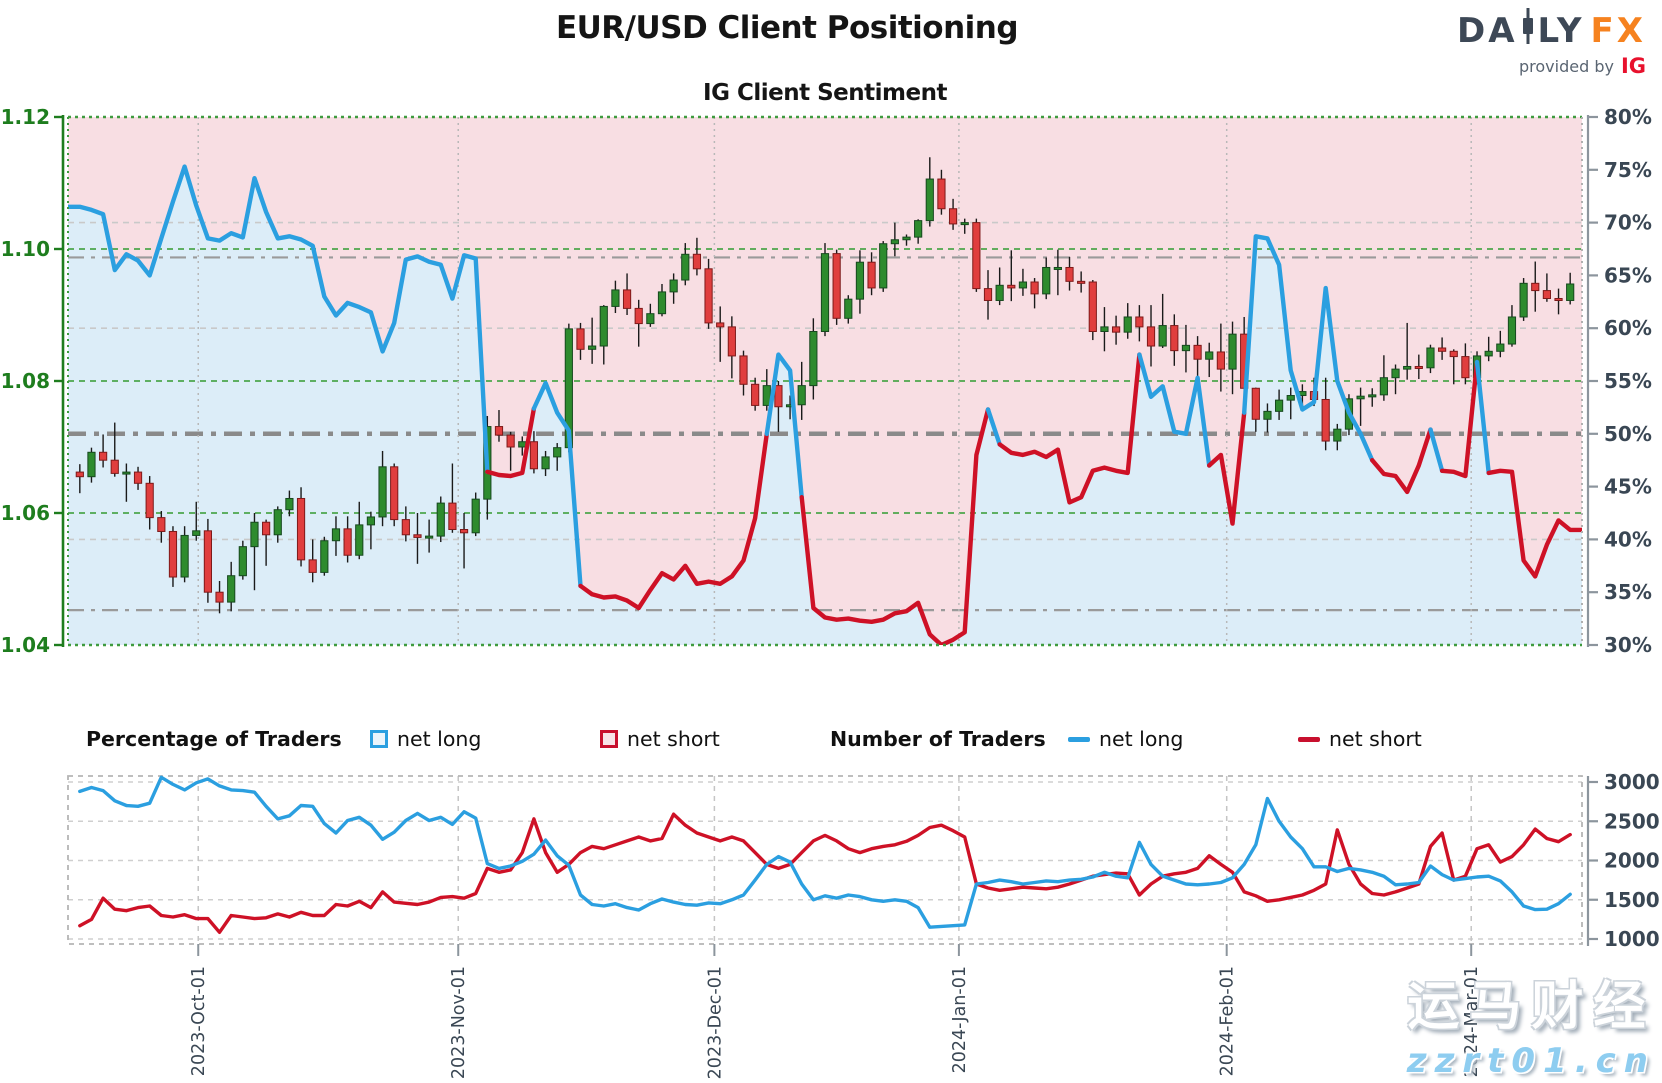 The image size is (1662, 1083). I want to click on month-axis-label: 2024-Feb-01, so click(1228, 1021).